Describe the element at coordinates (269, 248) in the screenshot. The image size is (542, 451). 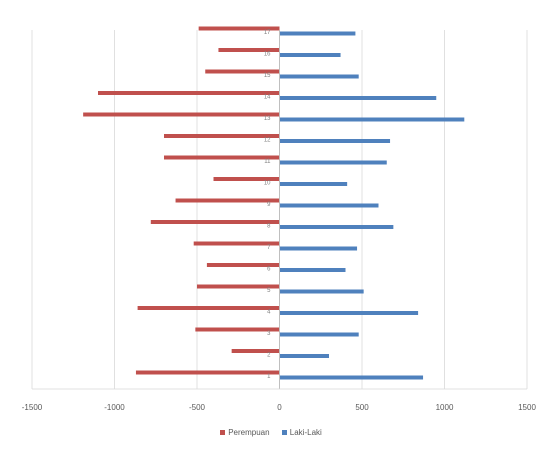
I see `category-label-6: 7` at that location.